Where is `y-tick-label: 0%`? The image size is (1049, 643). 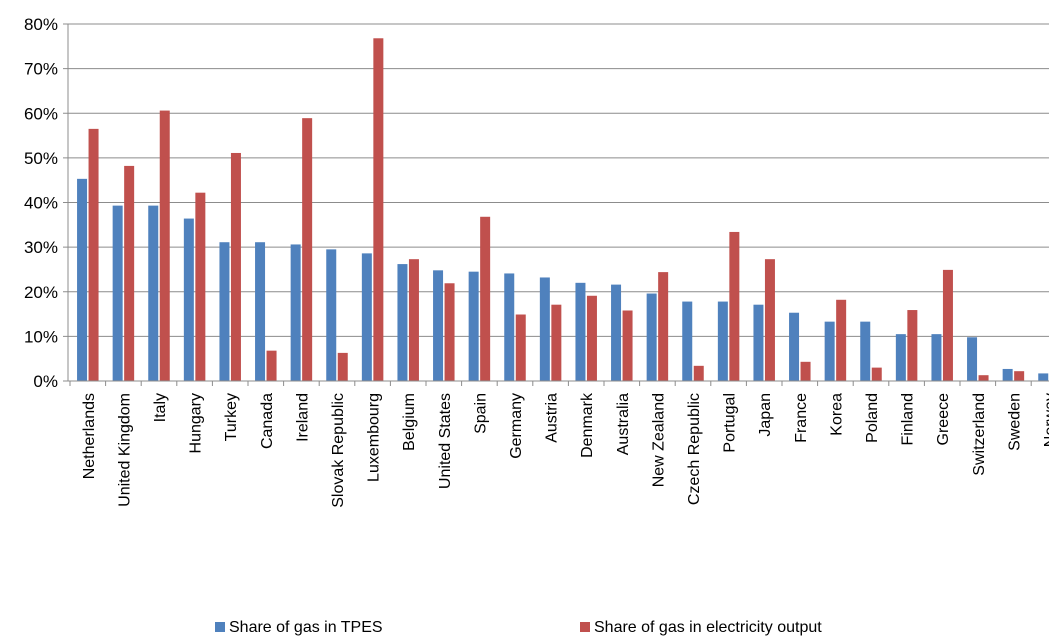 y-tick-label: 0% is located at coordinates (45, 381).